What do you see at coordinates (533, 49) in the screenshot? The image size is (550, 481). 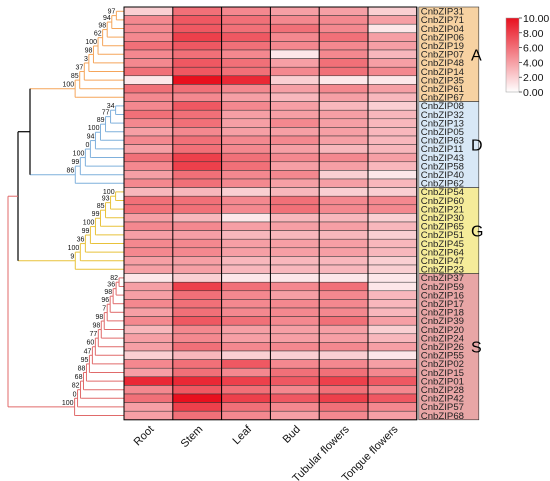 I see `legend-tick-label: 6.00` at bounding box center [533, 49].